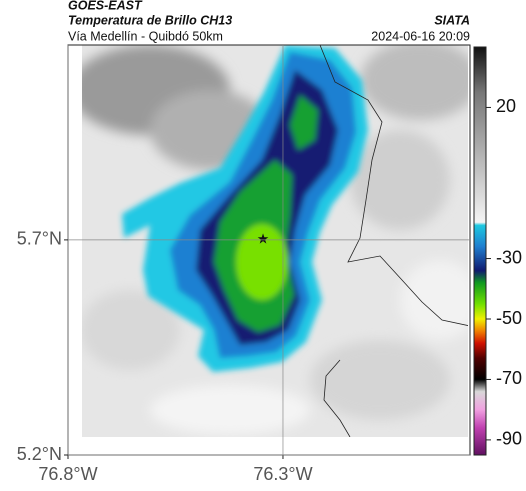 Image resolution: width=526 pixels, height=491 pixels. I want to click on timestamp: 2024-06-16 20:09, so click(420, 36).